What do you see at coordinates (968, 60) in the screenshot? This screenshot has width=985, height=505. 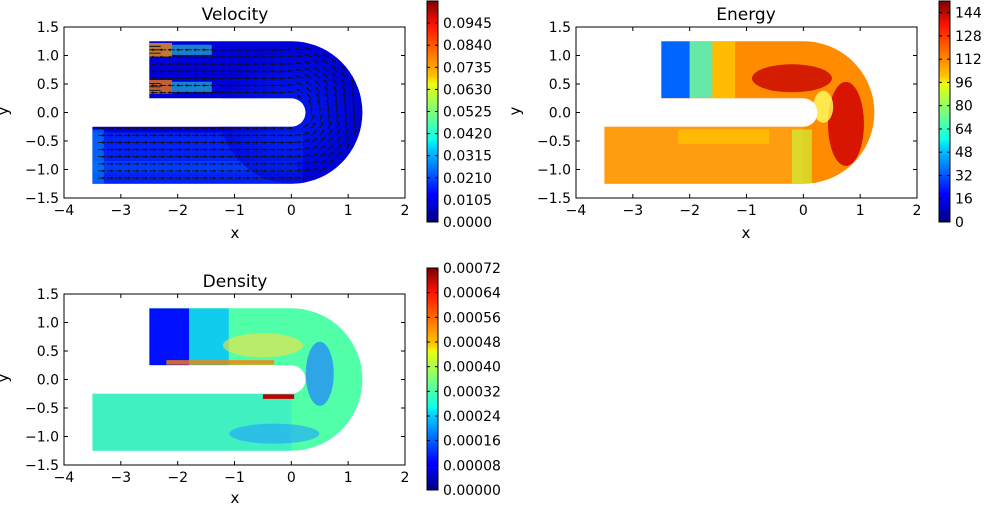 I see `energy-colorbar-label: 112` at bounding box center [968, 60].